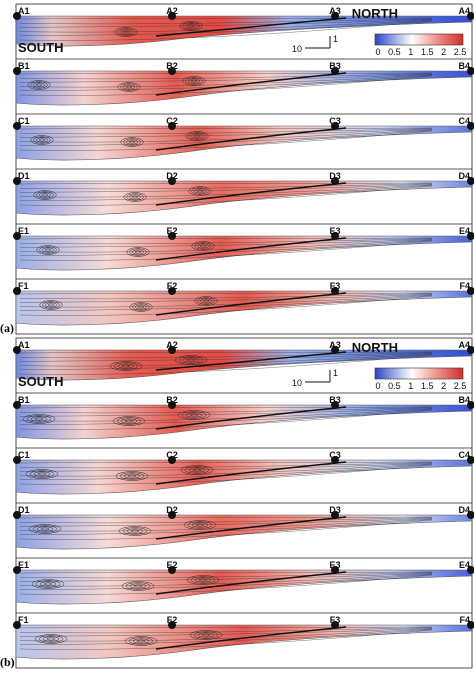 Image resolution: width=474 pixels, height=676 pixels. What do you see at coordinates (464, 400) in the screenshot?
I see `station-label: B4` at bounding box center [464, 400].